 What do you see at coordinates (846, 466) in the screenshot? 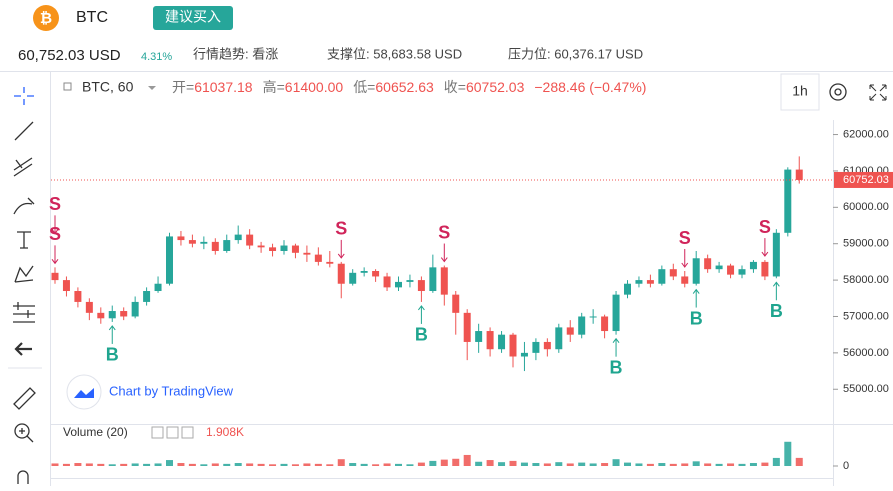
I see `volume-tick-label: 0` at bounding box center [846, 466].